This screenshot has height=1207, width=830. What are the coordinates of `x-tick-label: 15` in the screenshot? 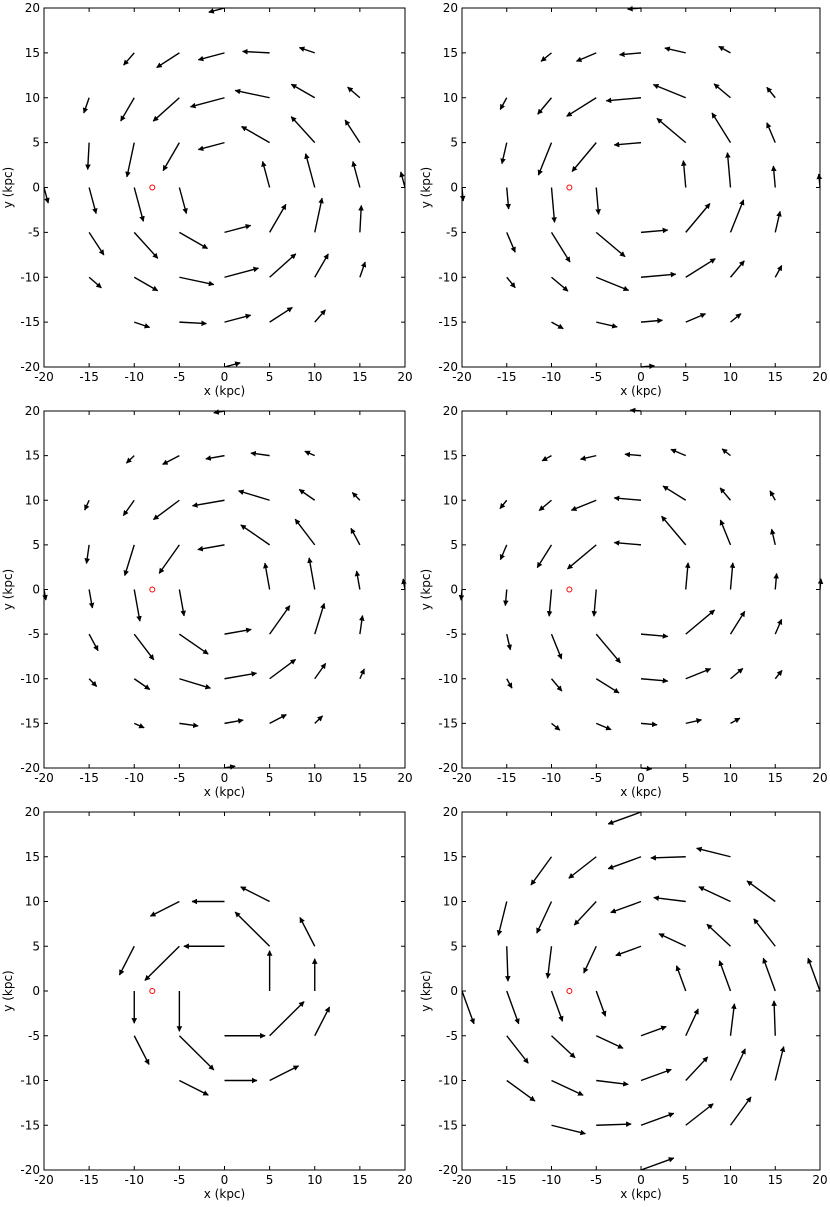 It's located at (359, 377).